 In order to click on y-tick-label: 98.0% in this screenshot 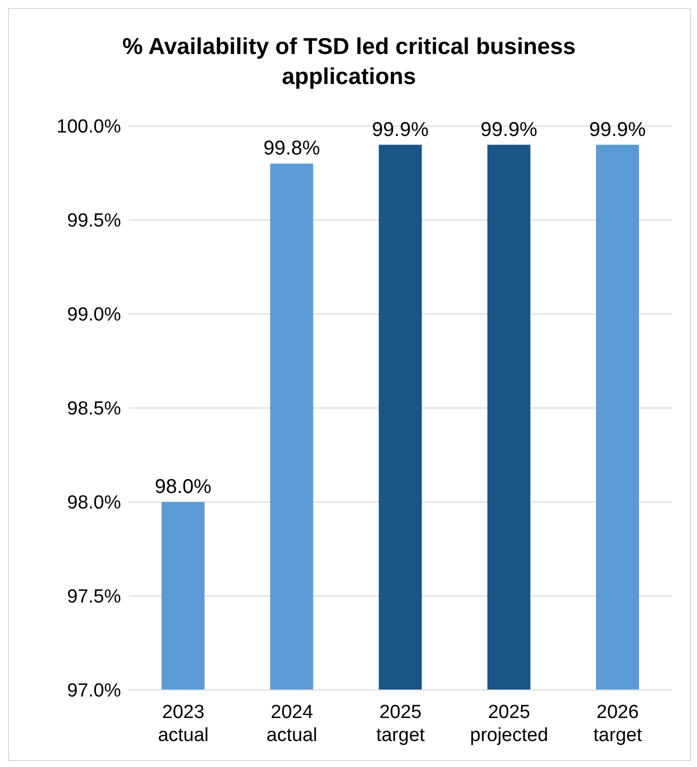, I will do `click(94, 503)`.